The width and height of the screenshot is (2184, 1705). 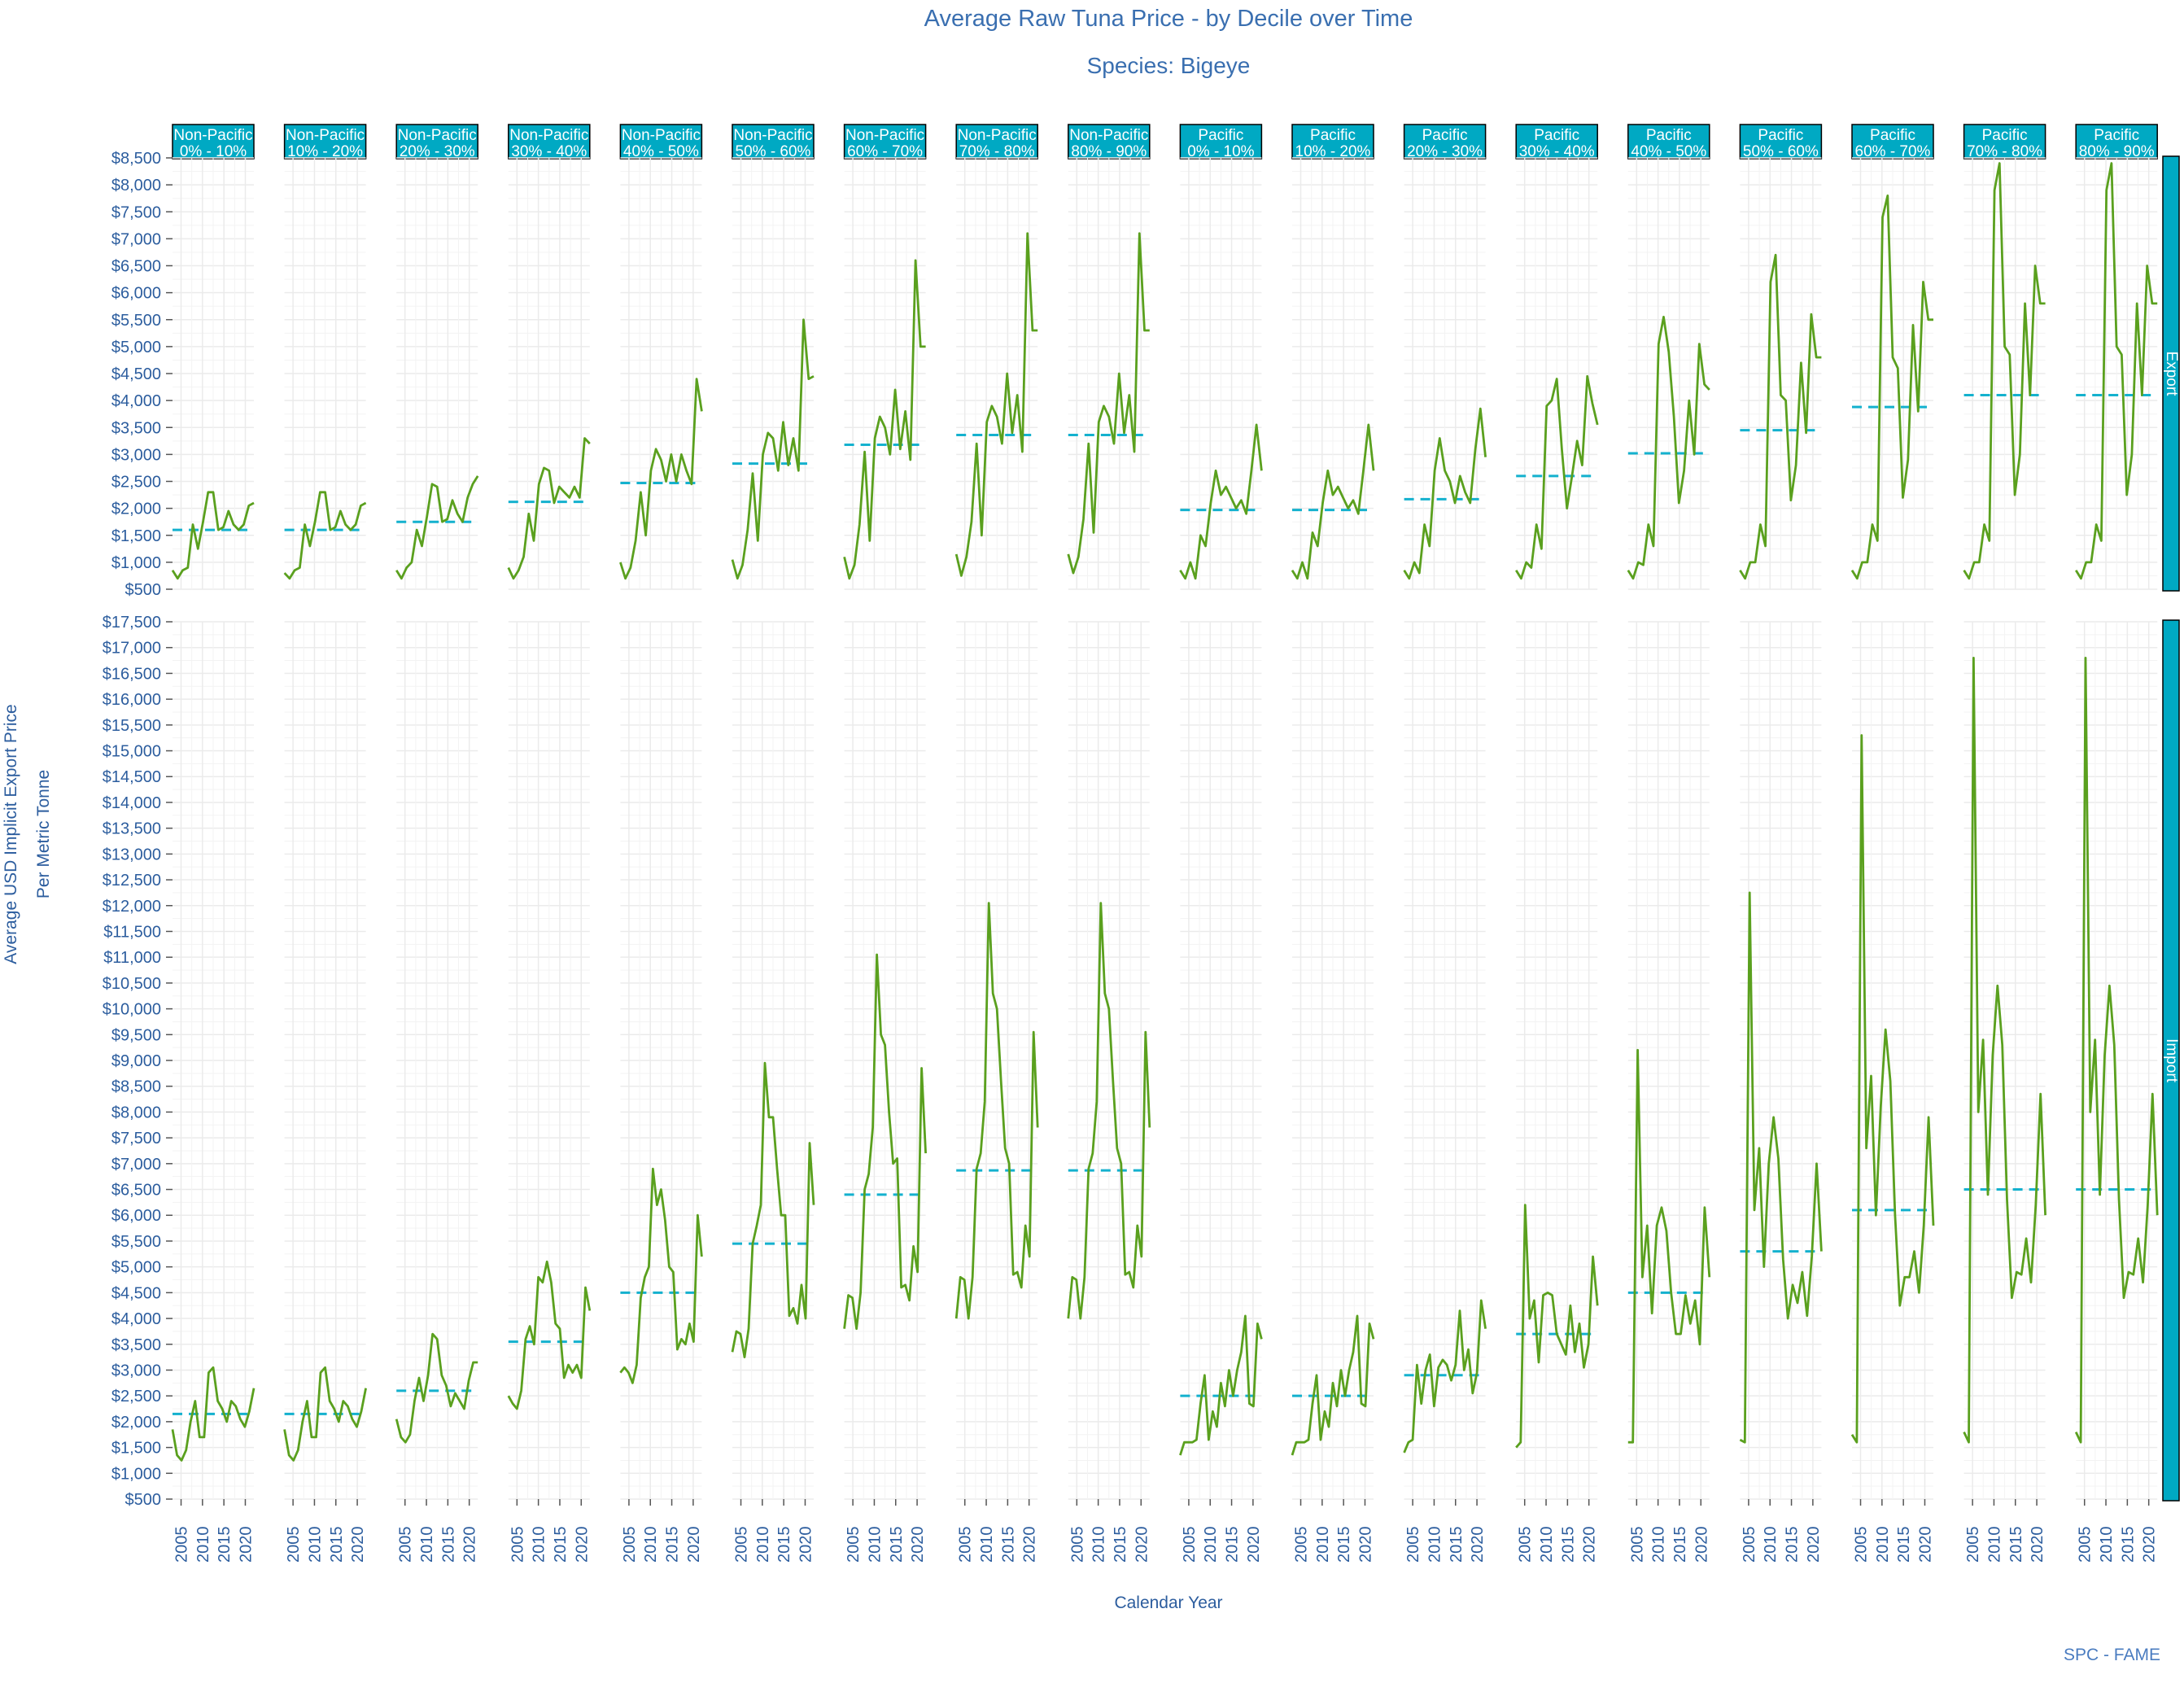 I want to click on row-strip-label: Export, so click(x=2172, y=374).